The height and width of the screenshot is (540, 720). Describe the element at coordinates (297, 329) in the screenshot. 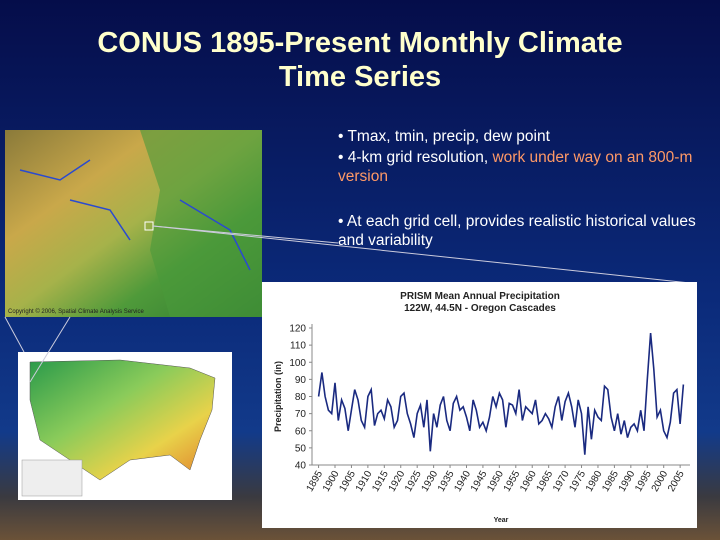

I see `y-tick-label: 120` at that location.